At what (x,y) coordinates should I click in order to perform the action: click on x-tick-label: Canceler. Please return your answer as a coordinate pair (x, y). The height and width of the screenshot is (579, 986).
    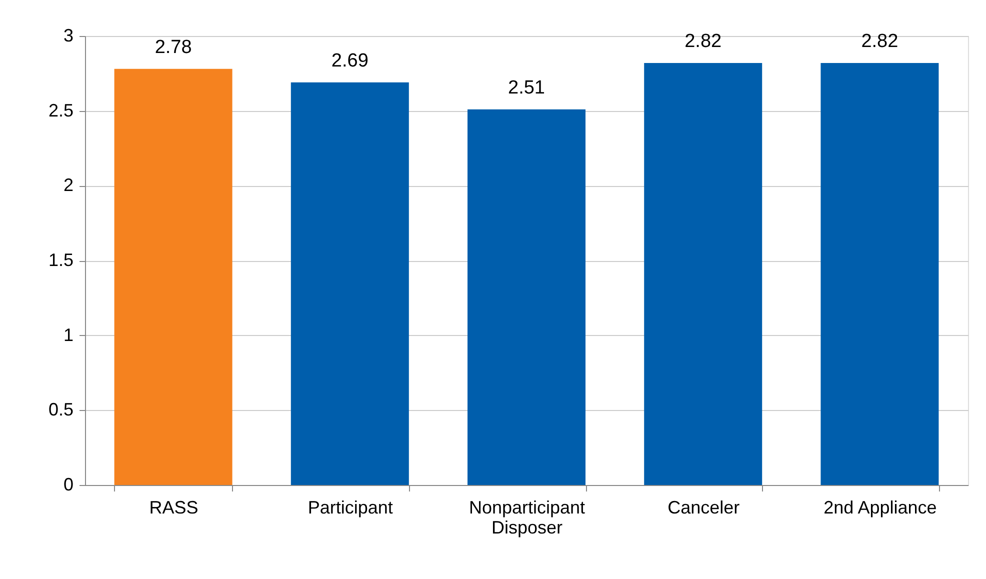
    Looking at the image, I should click on (704, 508).